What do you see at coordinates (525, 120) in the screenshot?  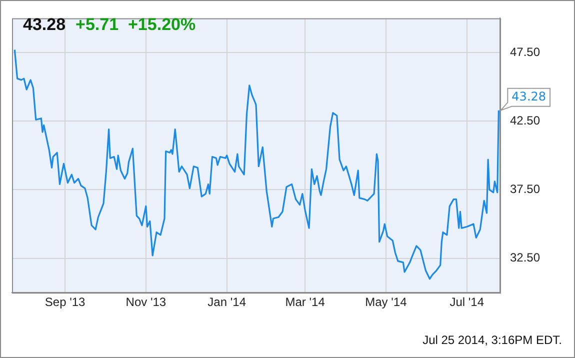 I see `y-tick-label: 42.50` at bounding box center [525, 120].